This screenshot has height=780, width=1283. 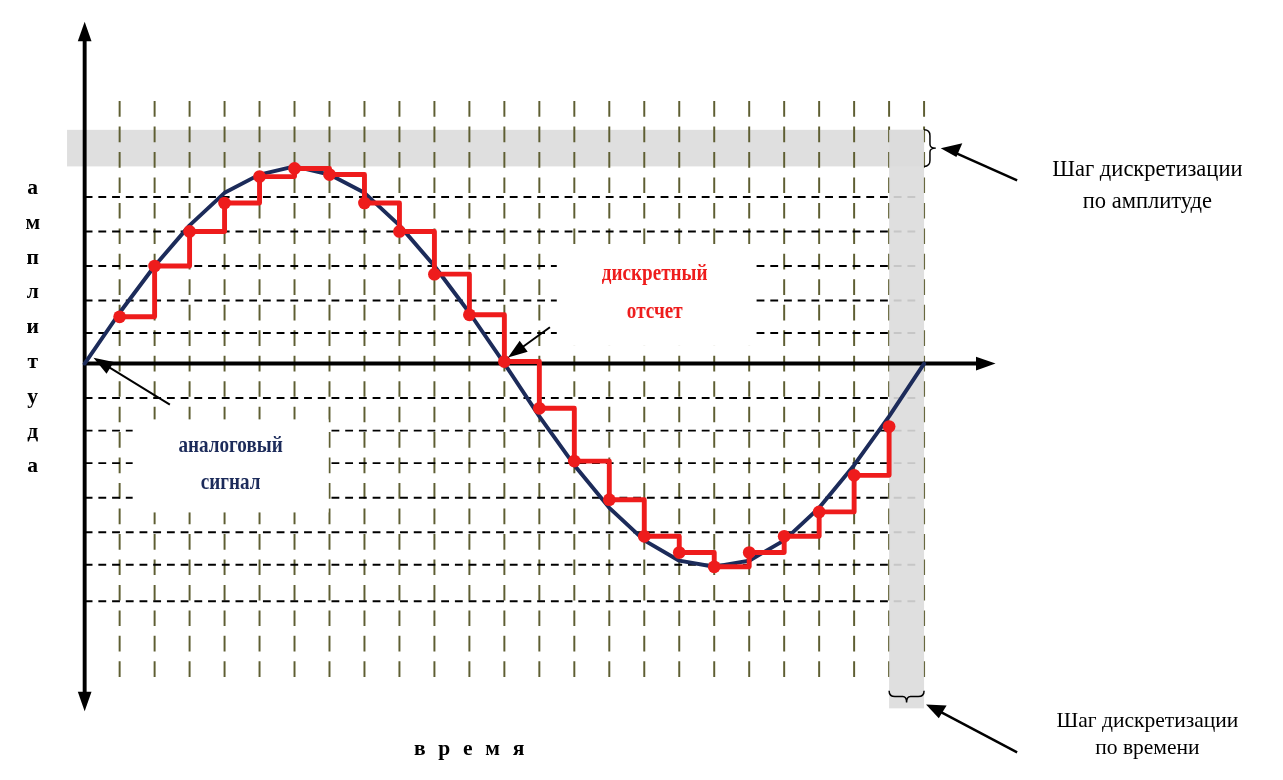 I want to click on annotation: аналоговый сигнал, so click(x=230, y=463).